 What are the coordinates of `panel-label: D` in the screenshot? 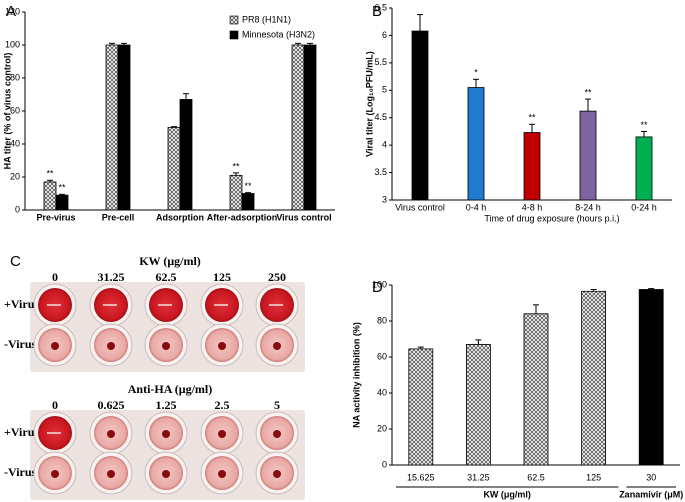 It's located at (377, 287).